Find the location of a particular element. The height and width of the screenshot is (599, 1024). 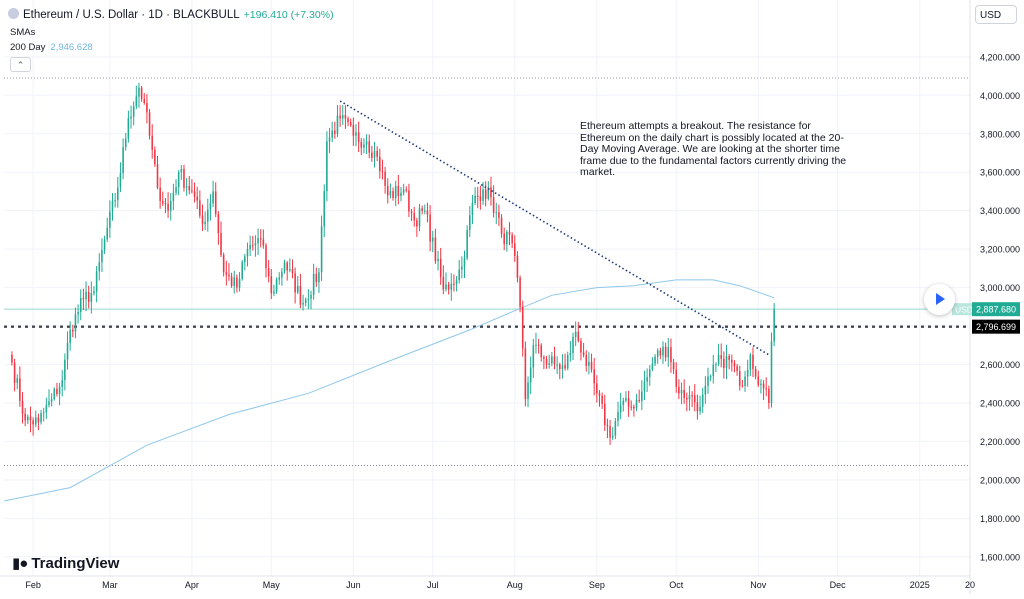

current-price-badge is located at coordinates (996, 309).